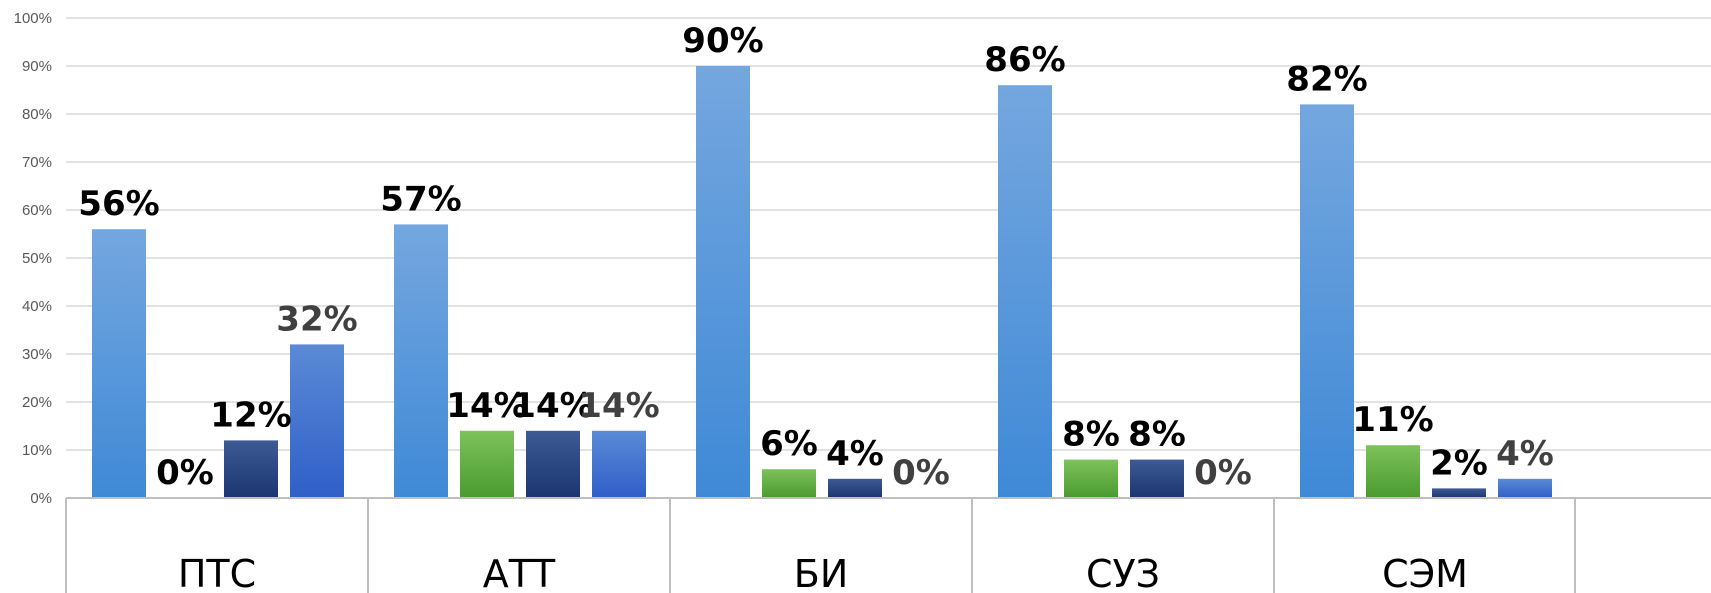 This screenshot has width=1711, height=593. Describe the element at coordinates (420, 199) in the screenshot. I see `data-label: 57%` at that location.